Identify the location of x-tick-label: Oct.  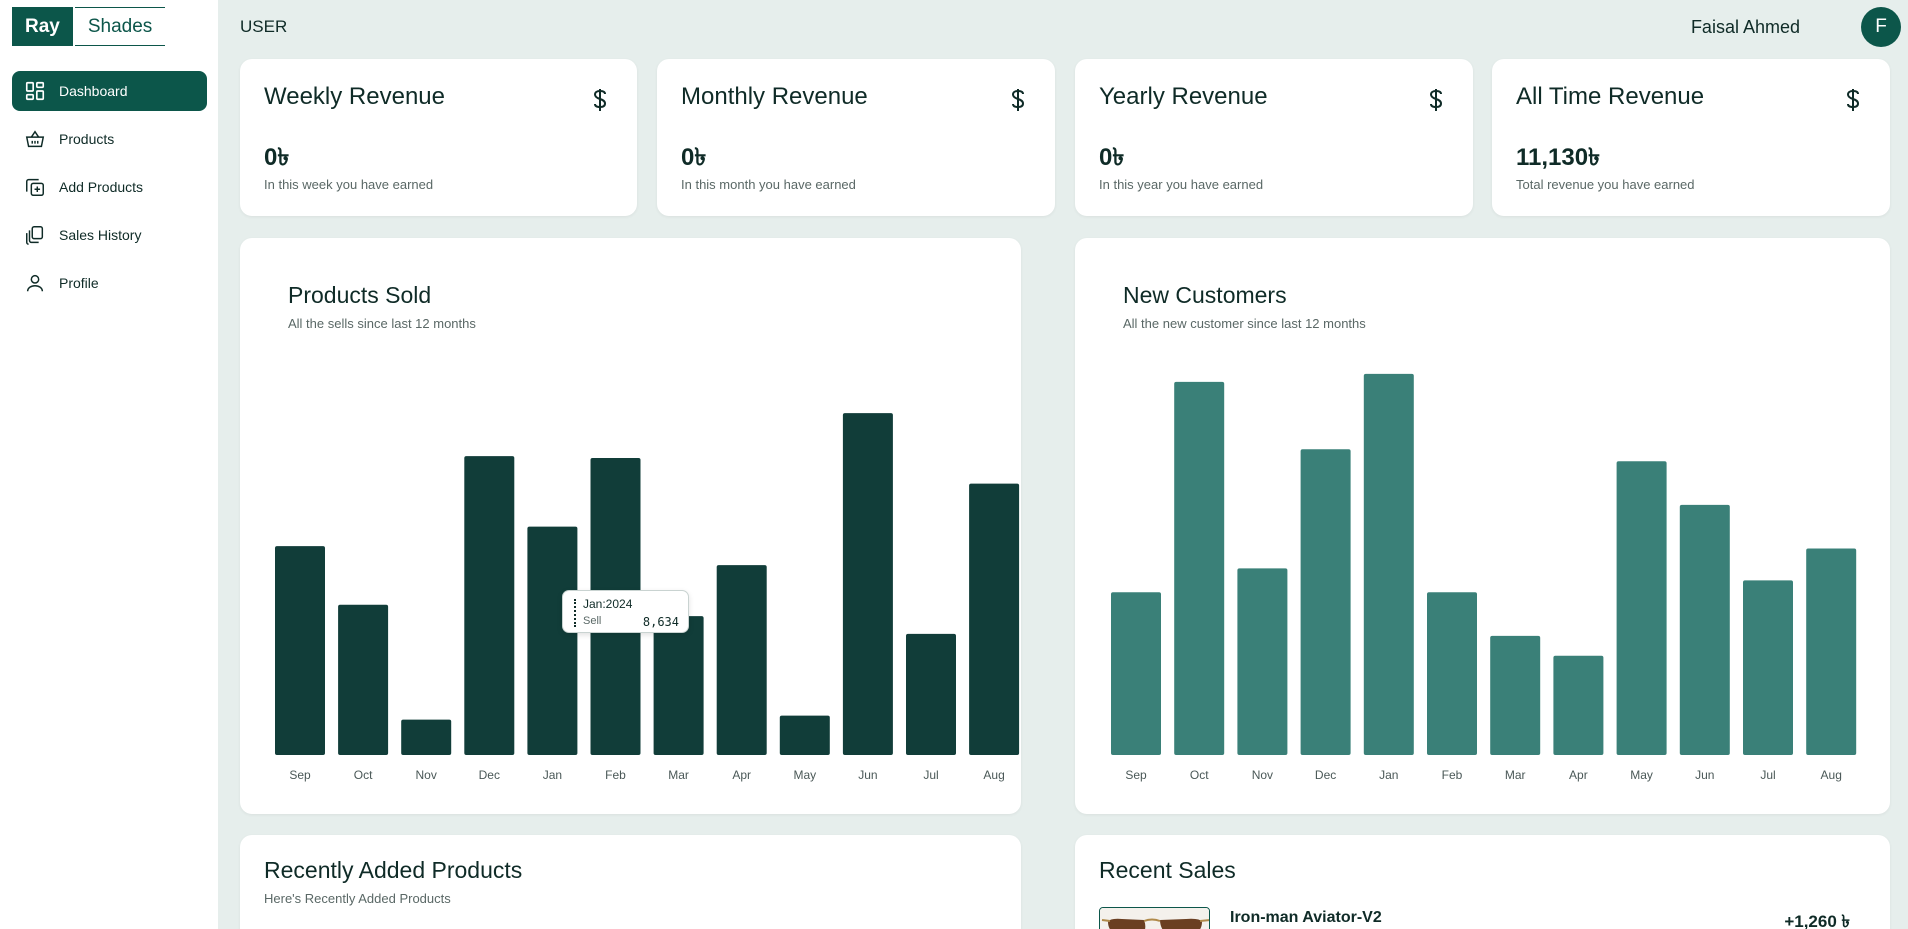
(363, 775).